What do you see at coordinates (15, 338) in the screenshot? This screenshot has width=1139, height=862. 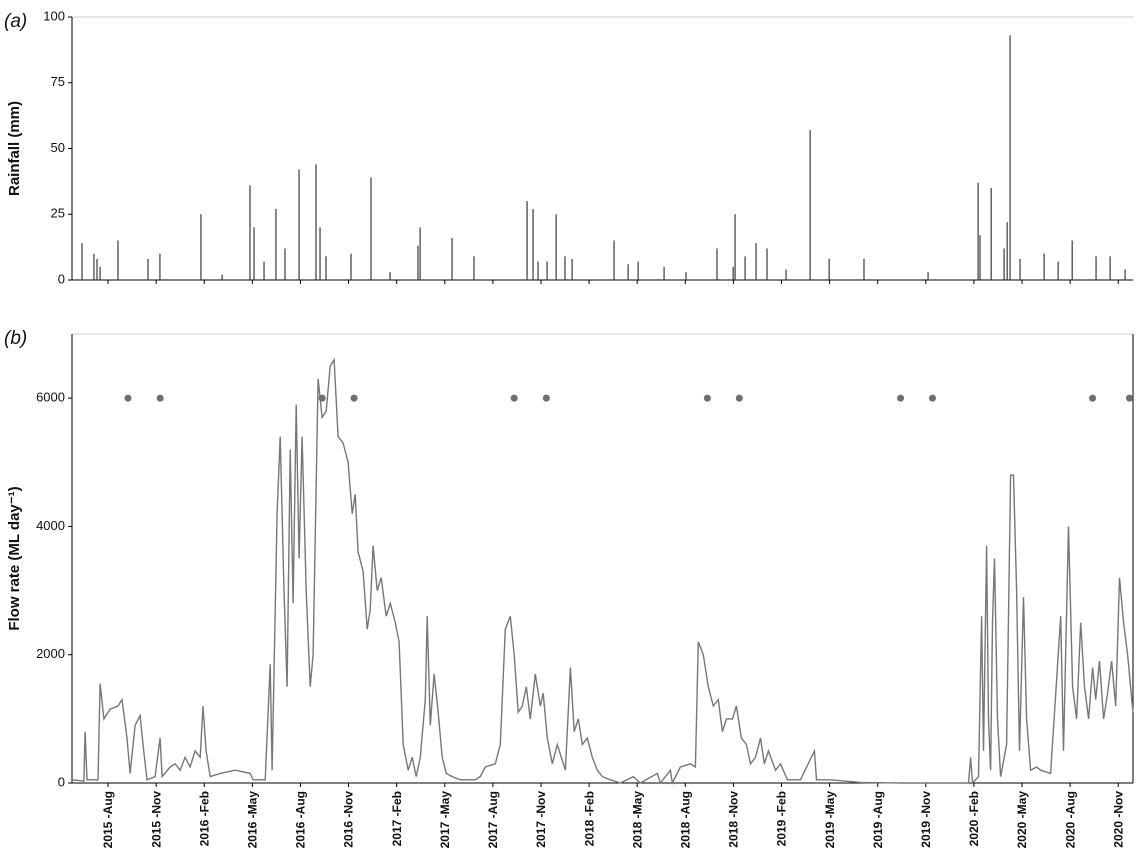 I see `panel-label: (b)` at bounding box center [15, 338].